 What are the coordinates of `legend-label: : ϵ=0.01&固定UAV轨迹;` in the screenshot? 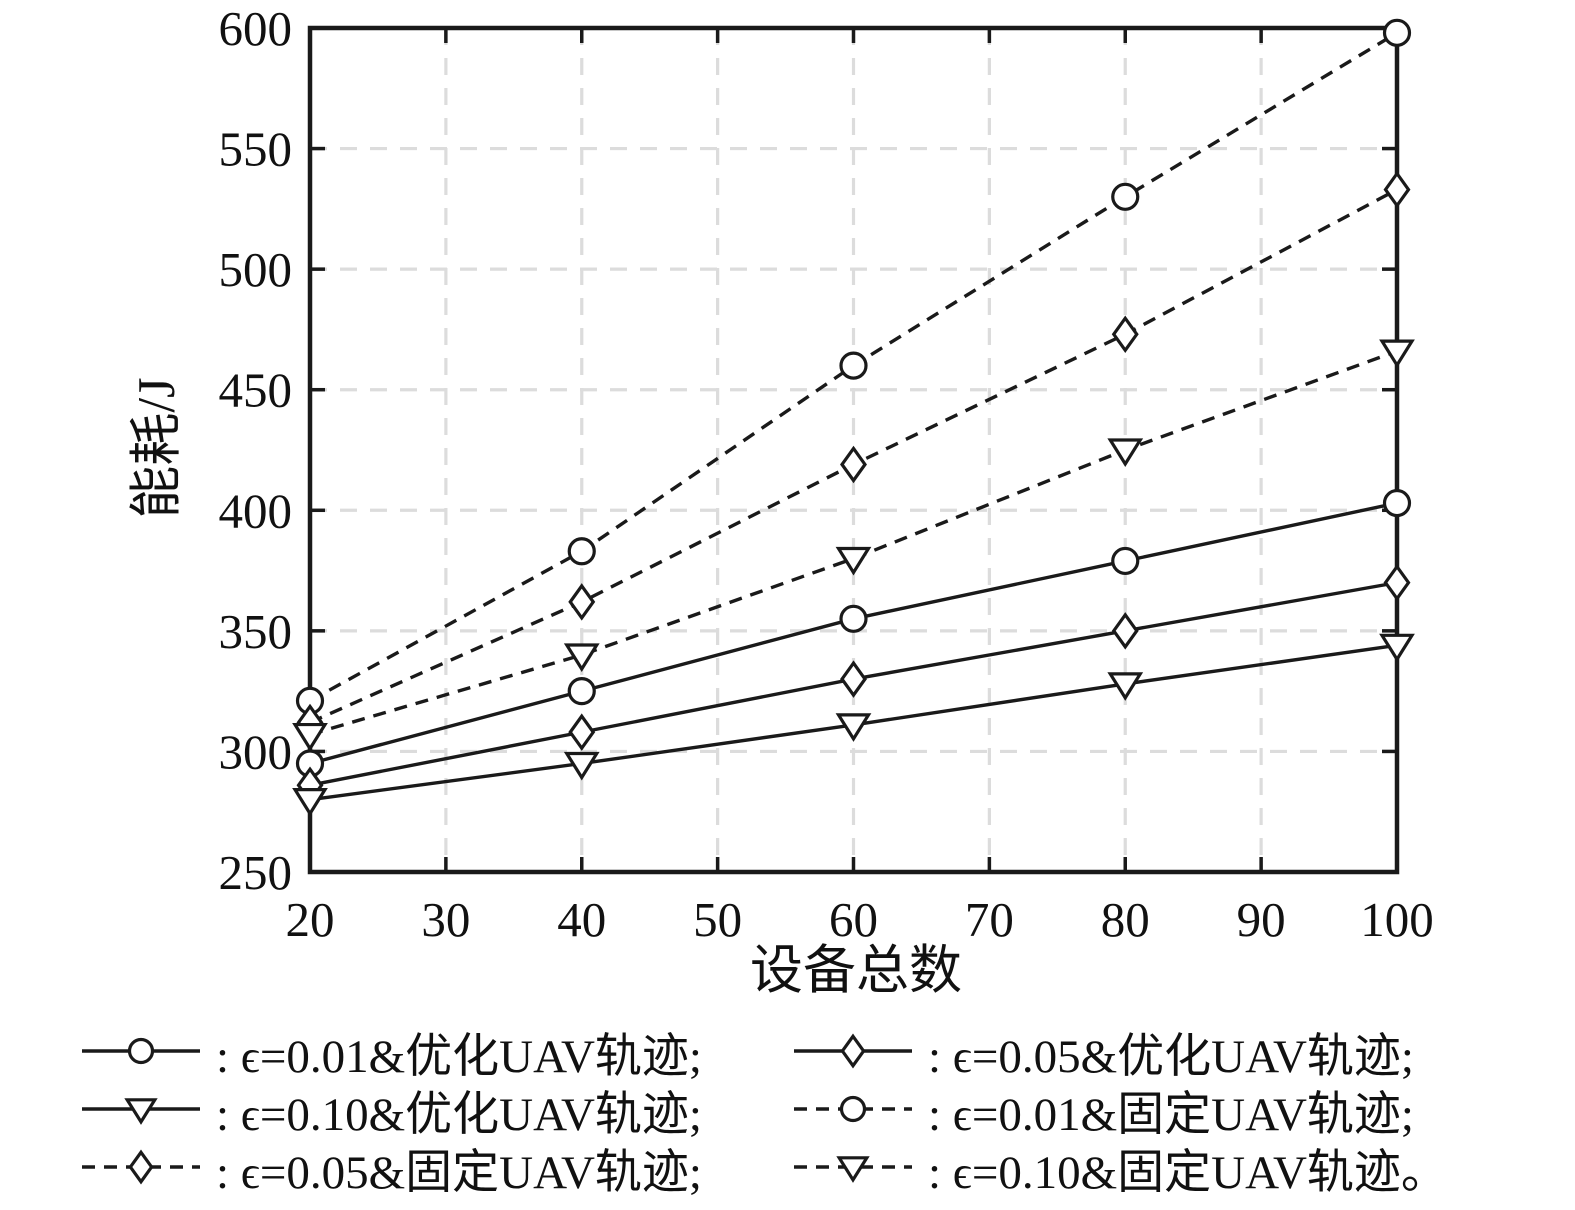 It's located at (1171, 1114).